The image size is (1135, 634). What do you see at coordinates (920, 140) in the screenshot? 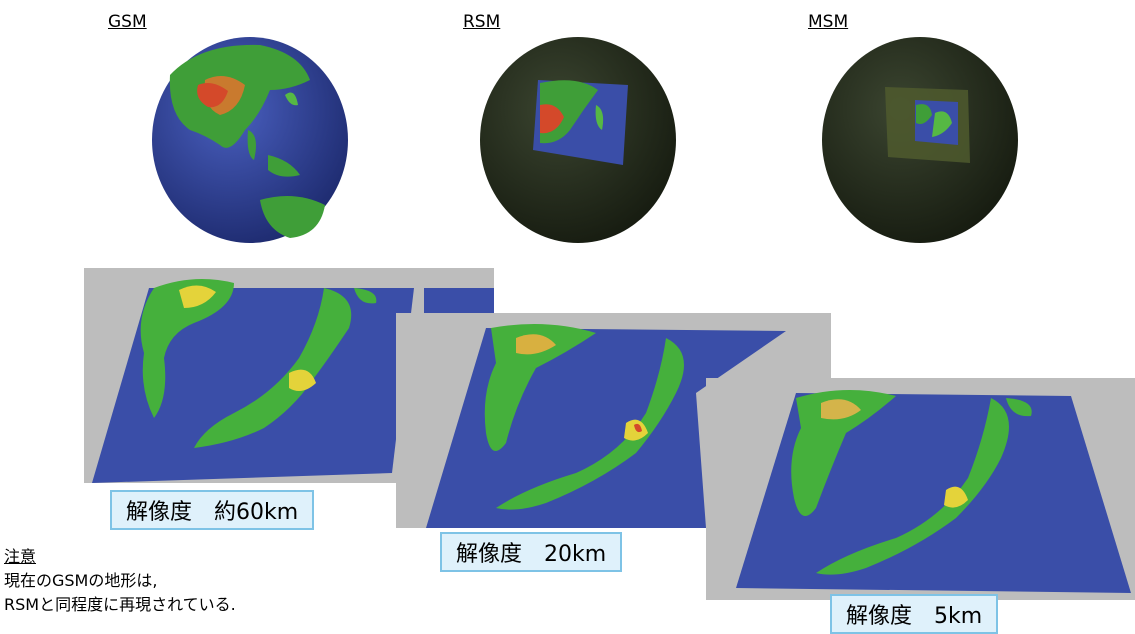
I see `msm-globe` at bounding box center [920, 140].